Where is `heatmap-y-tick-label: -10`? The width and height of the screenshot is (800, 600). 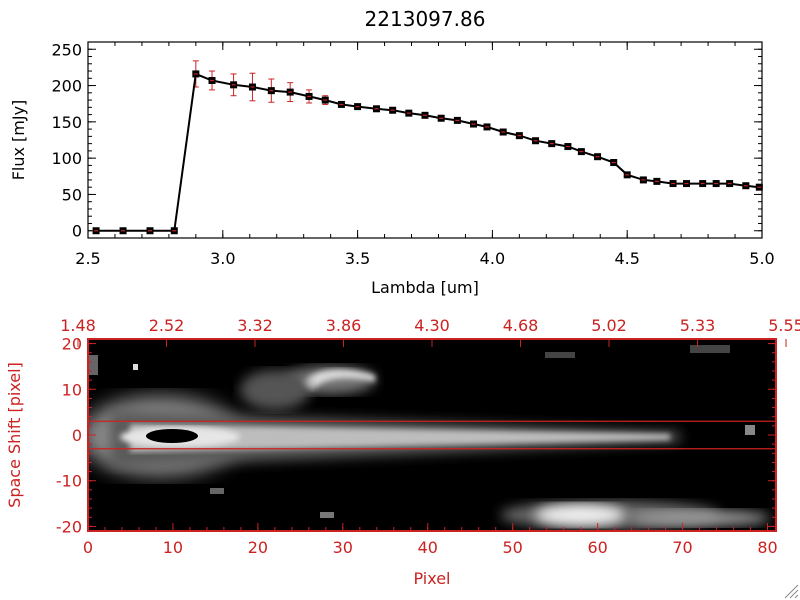 heatmap-y-tick-label: -10 is located at coordinates (69, 481).